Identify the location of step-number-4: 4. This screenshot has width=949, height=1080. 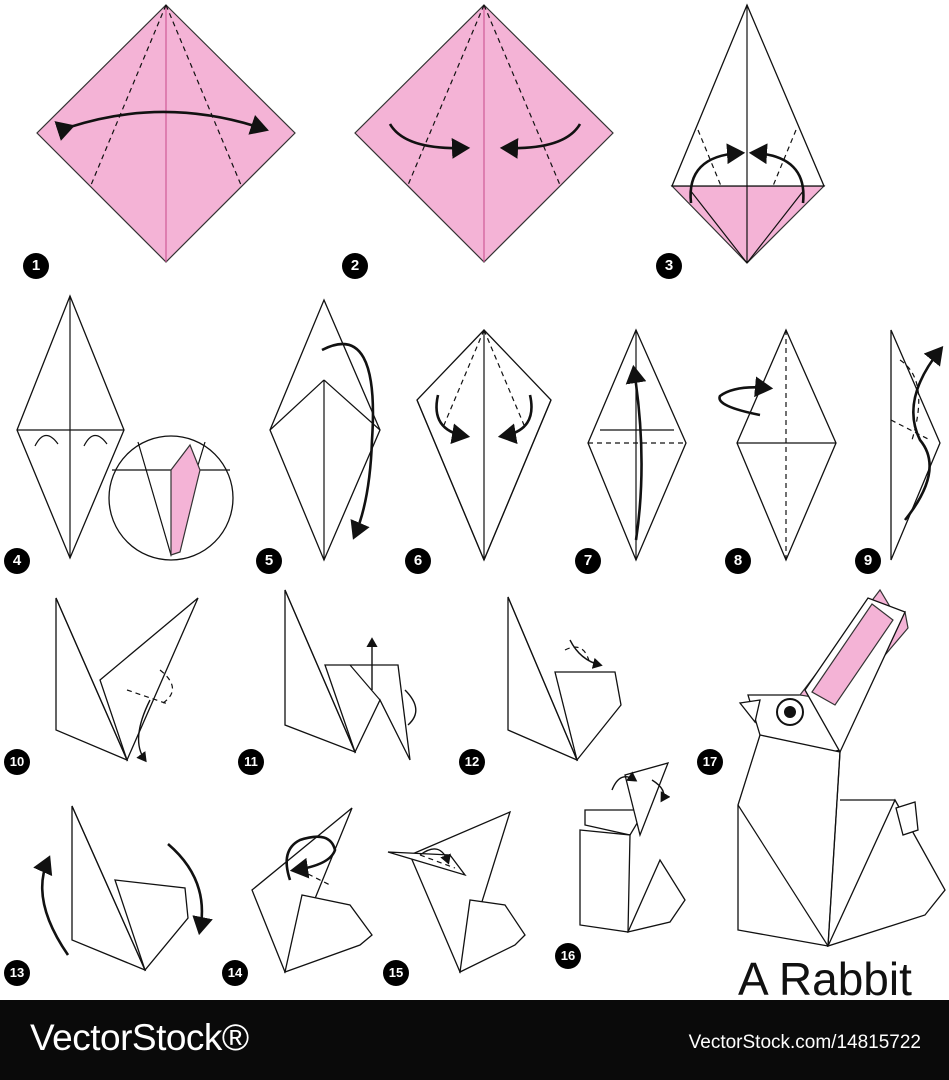
(17, 561).